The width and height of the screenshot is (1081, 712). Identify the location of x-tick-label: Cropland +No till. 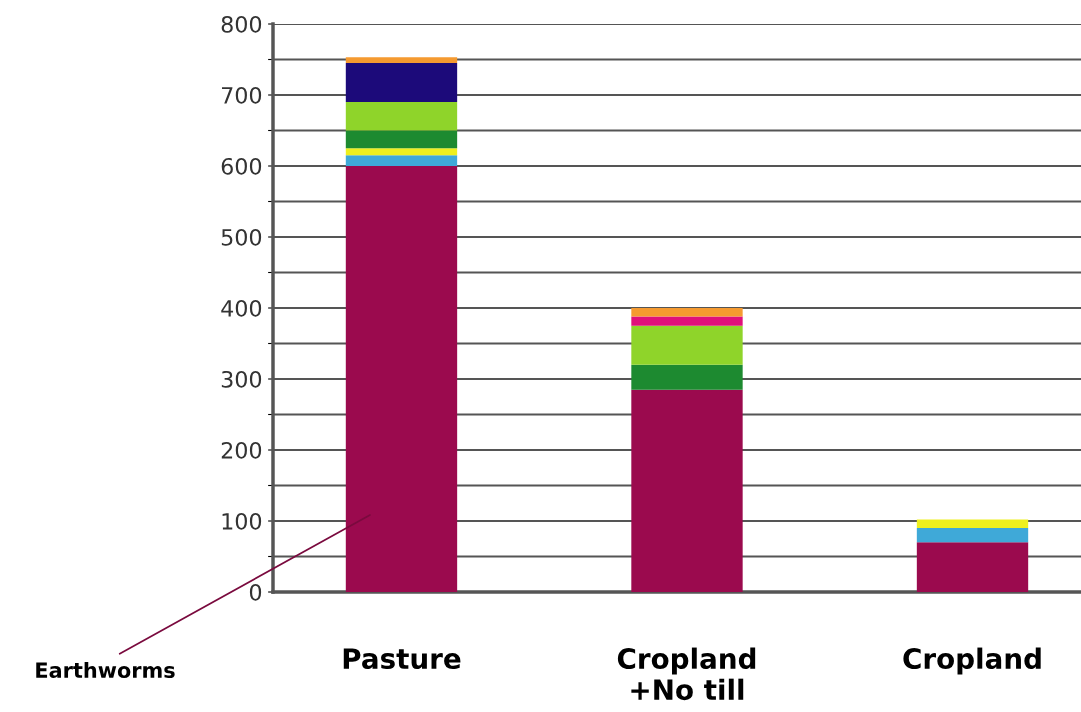
(686, 674).